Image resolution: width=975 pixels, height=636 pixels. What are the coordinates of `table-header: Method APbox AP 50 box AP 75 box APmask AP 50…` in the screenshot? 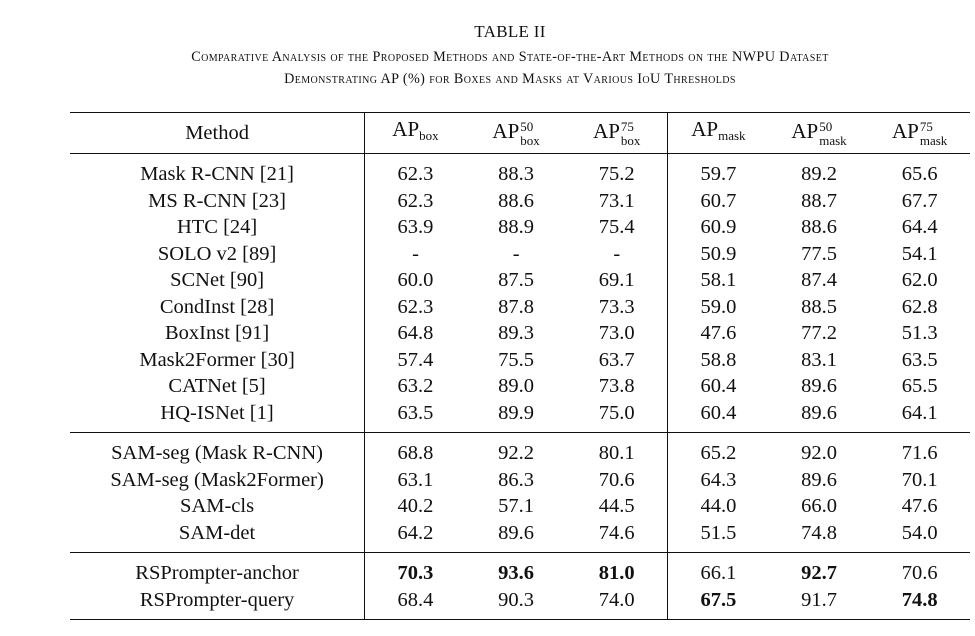 It's located at (520, 133).